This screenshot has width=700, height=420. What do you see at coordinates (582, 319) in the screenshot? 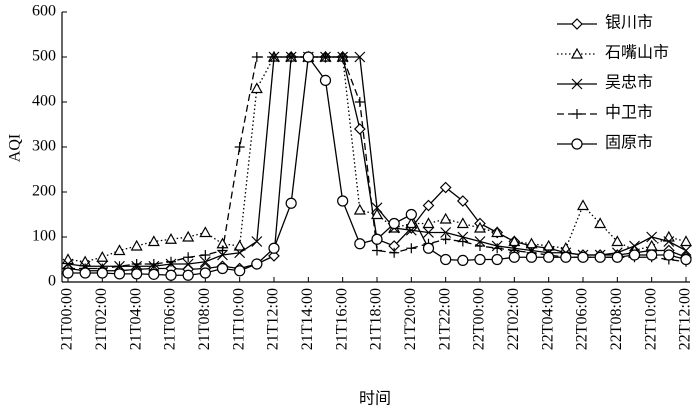
I see `x-tick-label: 22T06:00` at bounding box center [582, 319].